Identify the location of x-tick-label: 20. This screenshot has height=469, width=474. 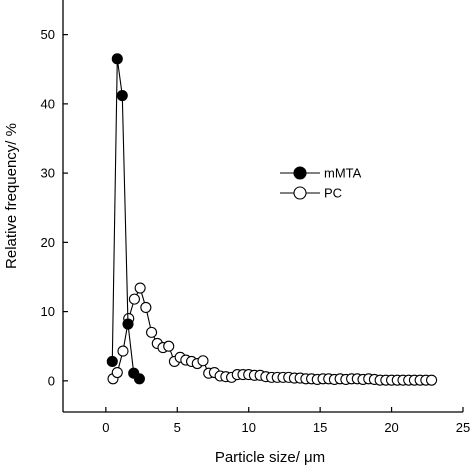
(391, 427).